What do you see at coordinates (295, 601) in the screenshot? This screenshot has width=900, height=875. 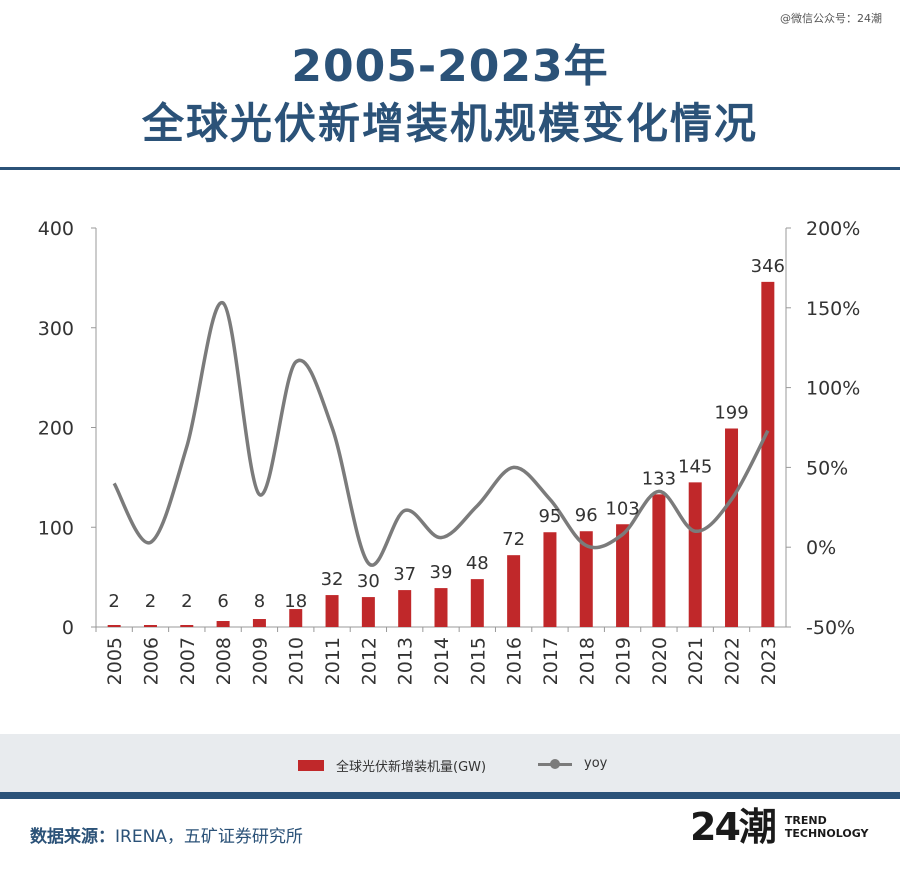 I see `bar-value-label: 18` at bounding box center [295, 601].